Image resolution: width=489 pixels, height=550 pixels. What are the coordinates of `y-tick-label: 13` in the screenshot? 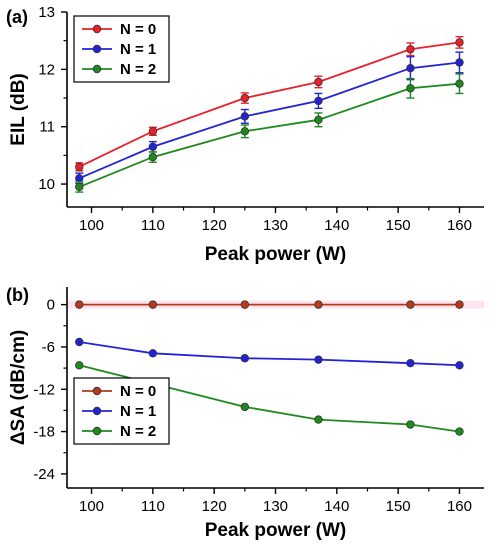 It's located at (46, 12).